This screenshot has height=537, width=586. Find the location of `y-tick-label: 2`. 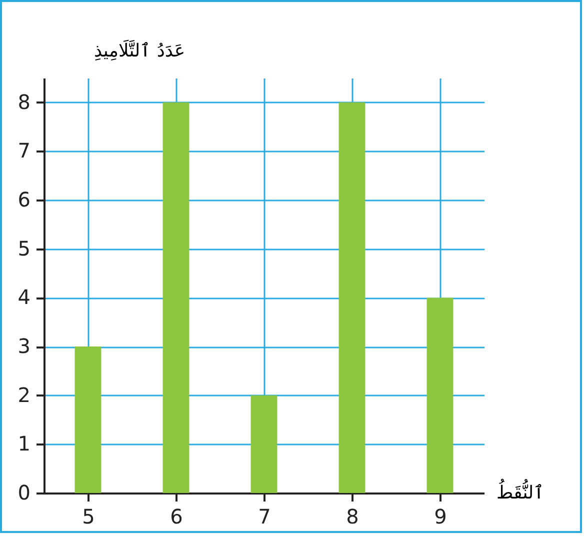

y-tick-label: 2 is located at coordinates (24, 394).